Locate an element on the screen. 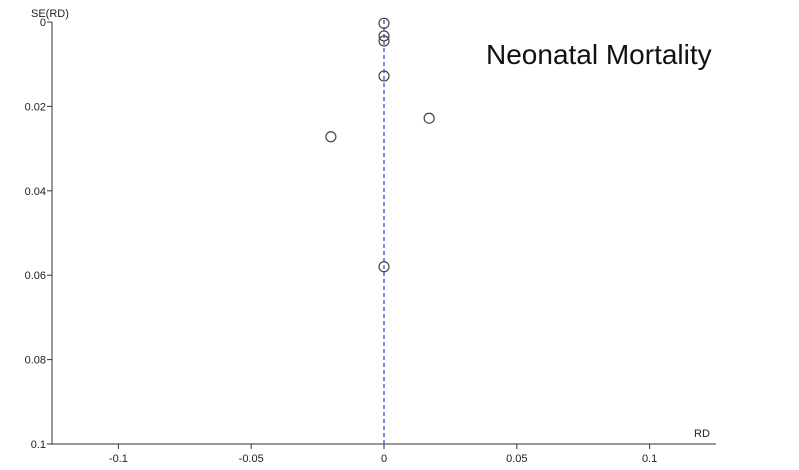 The height and width of the screenshot is (470, 799). x-axis: -0.1 -0.05 0 0.05 0.1 is located at coordinates (384, 454).